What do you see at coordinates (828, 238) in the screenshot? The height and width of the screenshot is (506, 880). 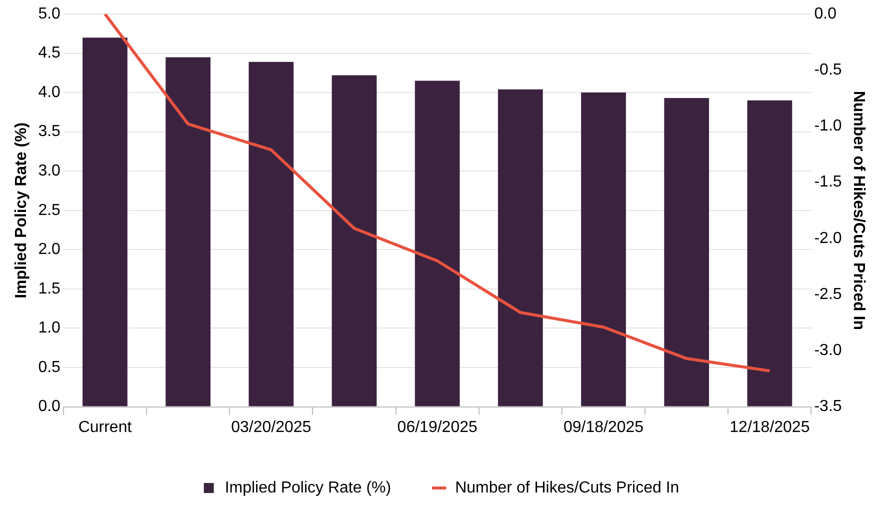 I see `y2-tick-label: -2.0` at bounding box center [828, 238].